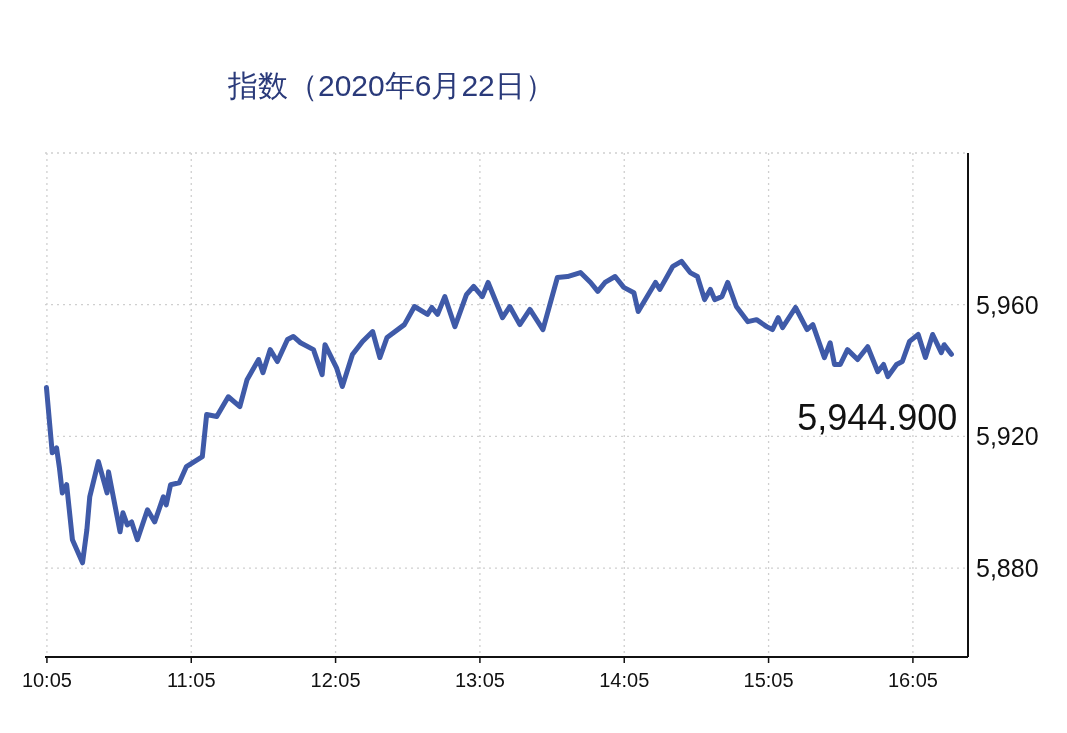 The height and width of the screenshot is (733, 1067). Describe the element at coordinates (479, 680) in the screenshot. I see `x-tick-label: 13:05` at that location.